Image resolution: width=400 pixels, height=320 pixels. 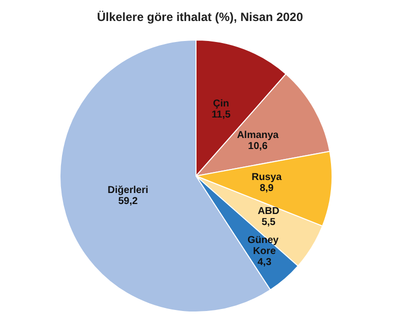 I want to click on data-label: 10,6, so click(x=258, y=146).